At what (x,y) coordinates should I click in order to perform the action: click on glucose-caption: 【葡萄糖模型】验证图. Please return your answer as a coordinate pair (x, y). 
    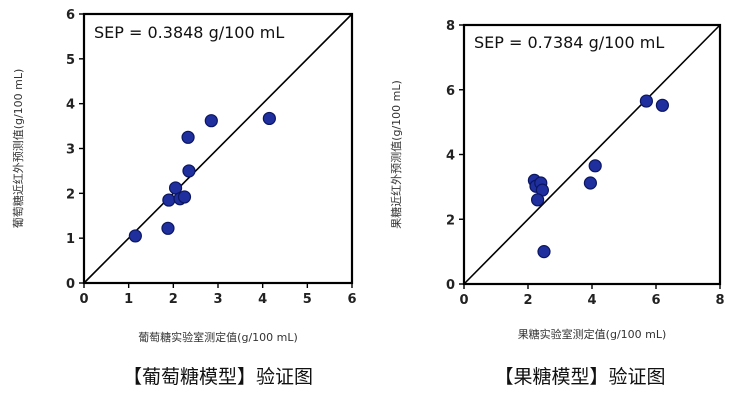
    Looking at the image, I should click on (218, 377).